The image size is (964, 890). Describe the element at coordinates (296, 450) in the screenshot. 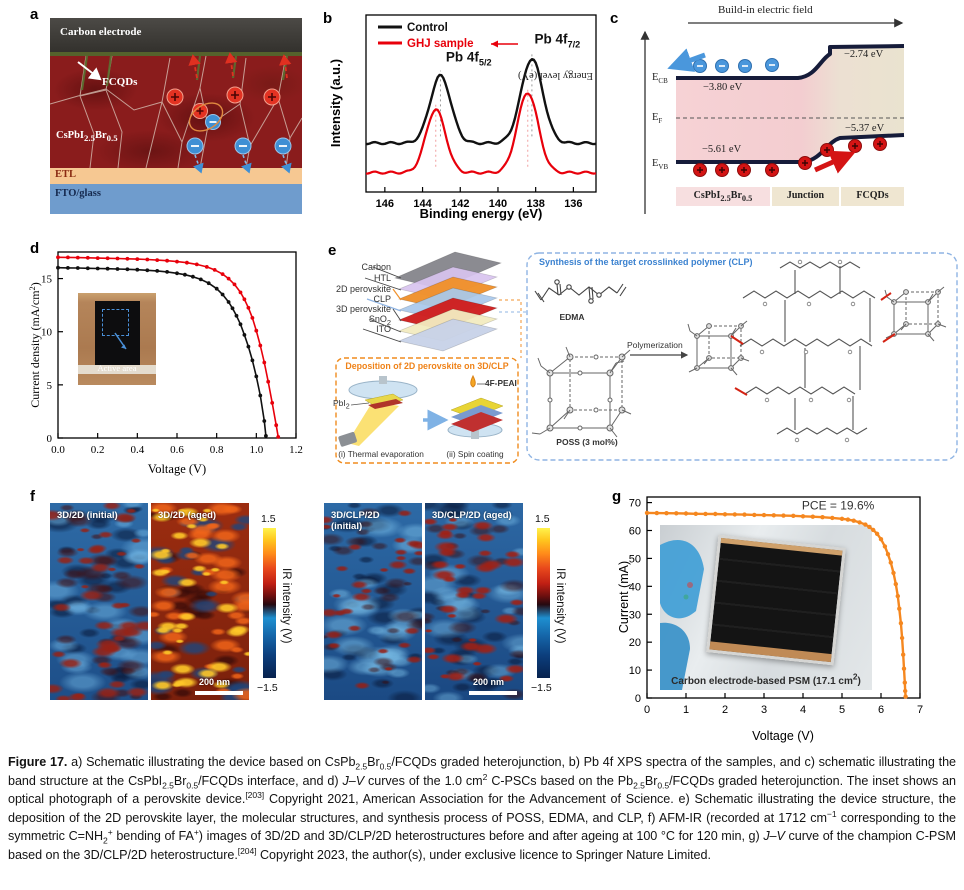

I see `svg-text: 1.2` at that location.